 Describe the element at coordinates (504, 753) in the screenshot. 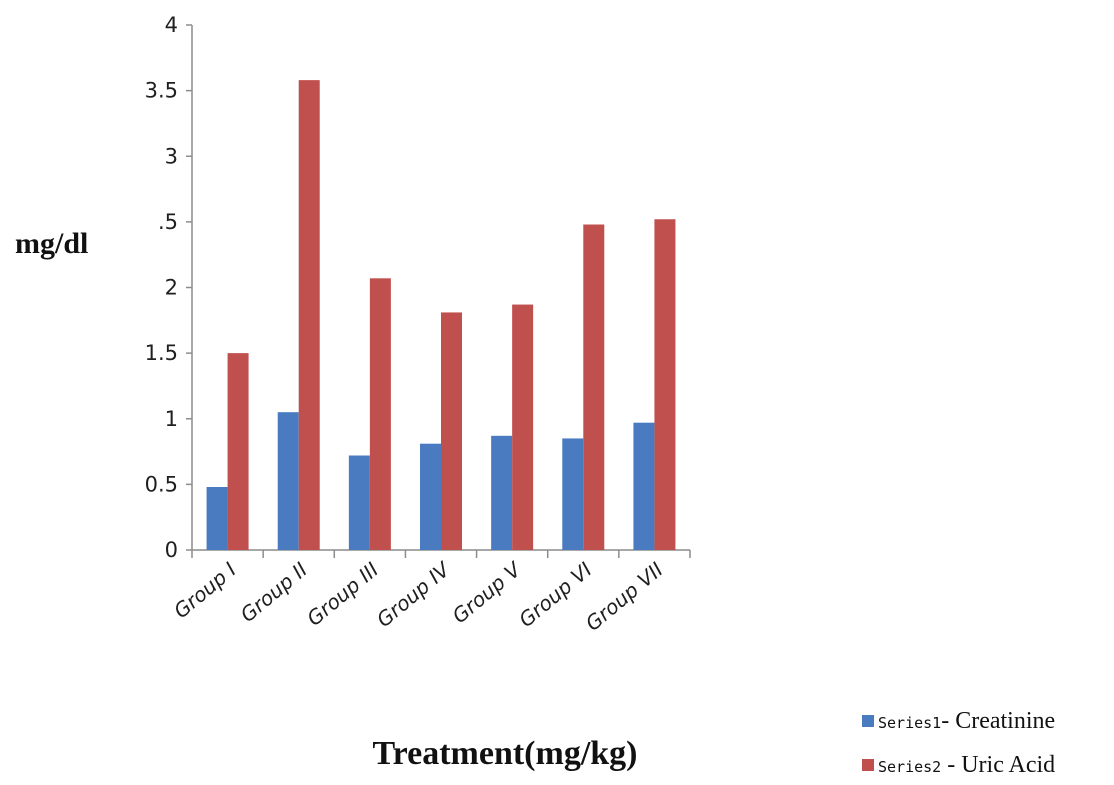

I see `x-axis-label: Treatment(mg/kg)` at that location.